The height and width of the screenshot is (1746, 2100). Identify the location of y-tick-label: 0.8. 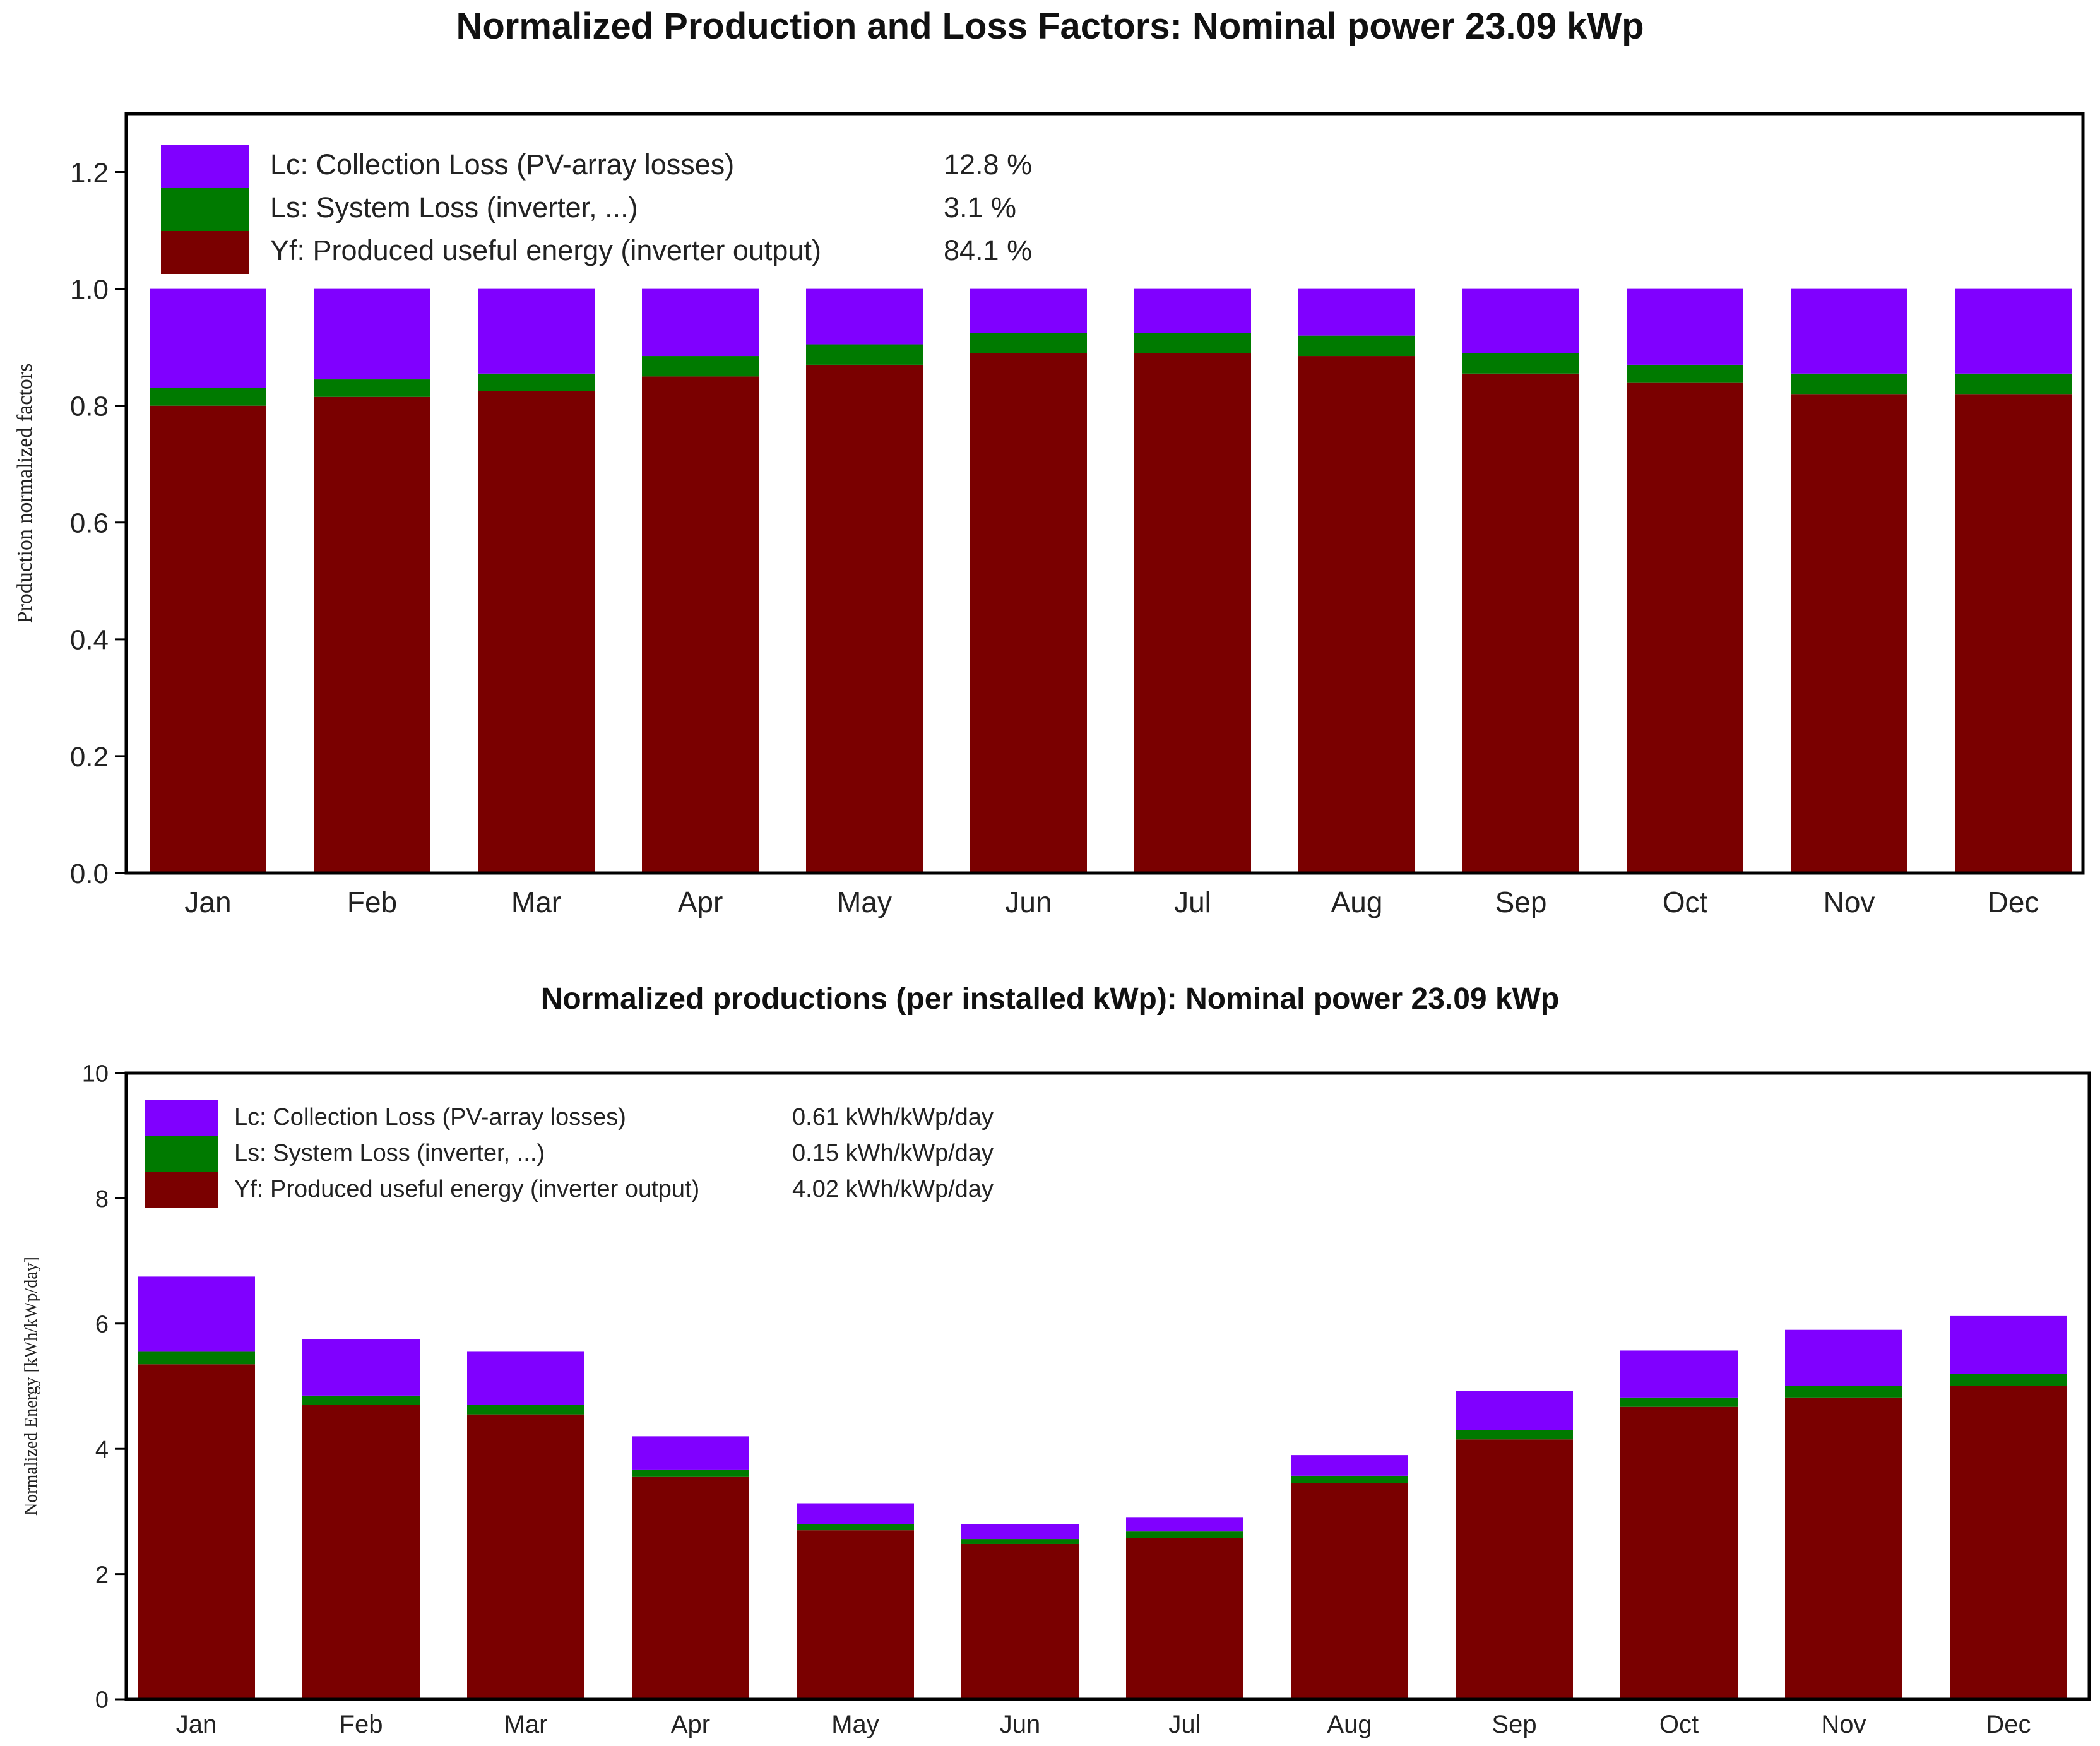
(89, 406).